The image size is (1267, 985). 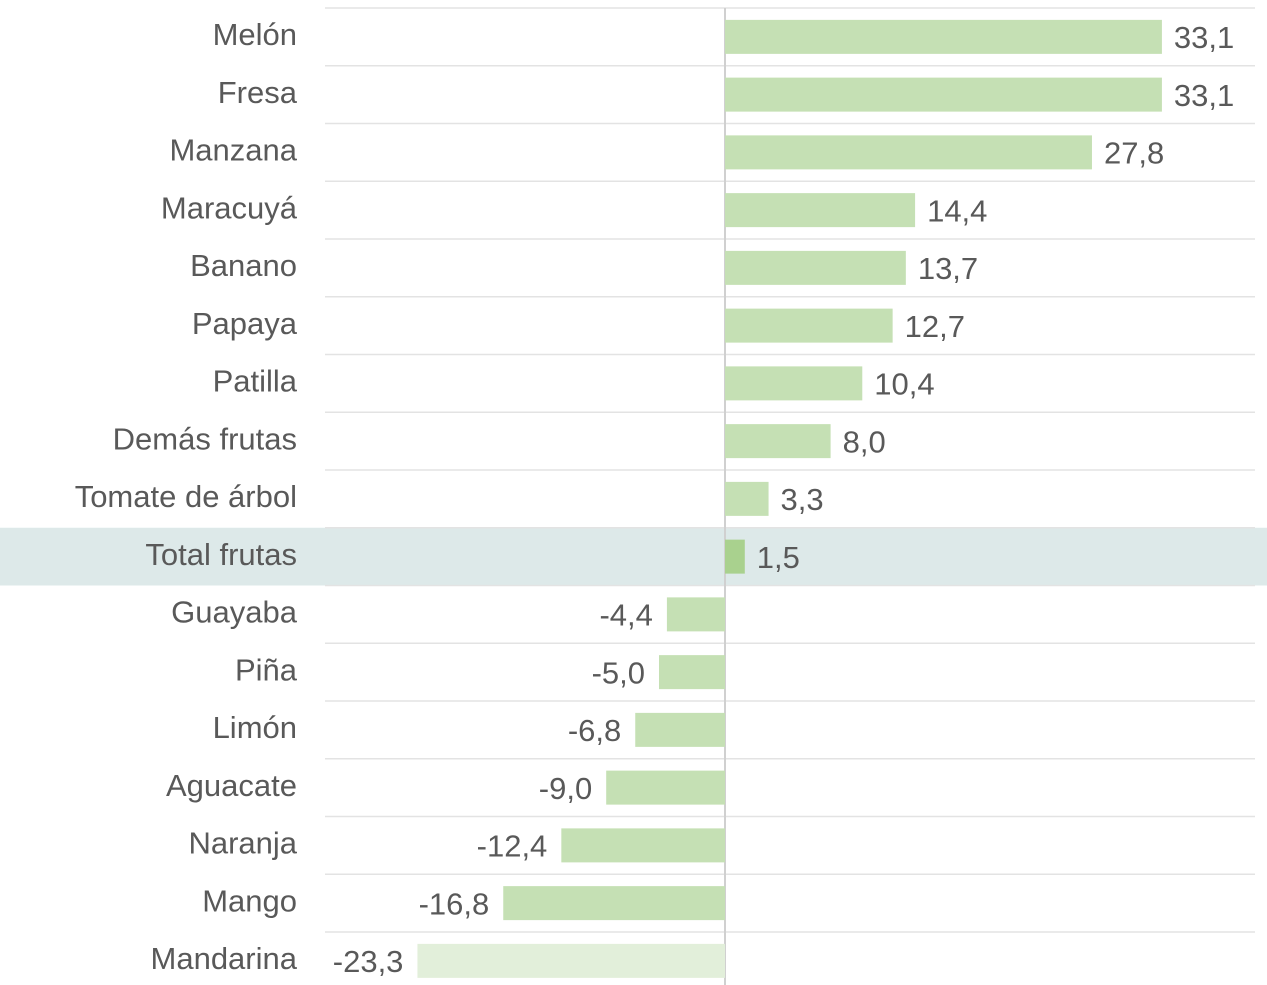 I want to click on category-label: Total frutas, so click(x=221, y=554).